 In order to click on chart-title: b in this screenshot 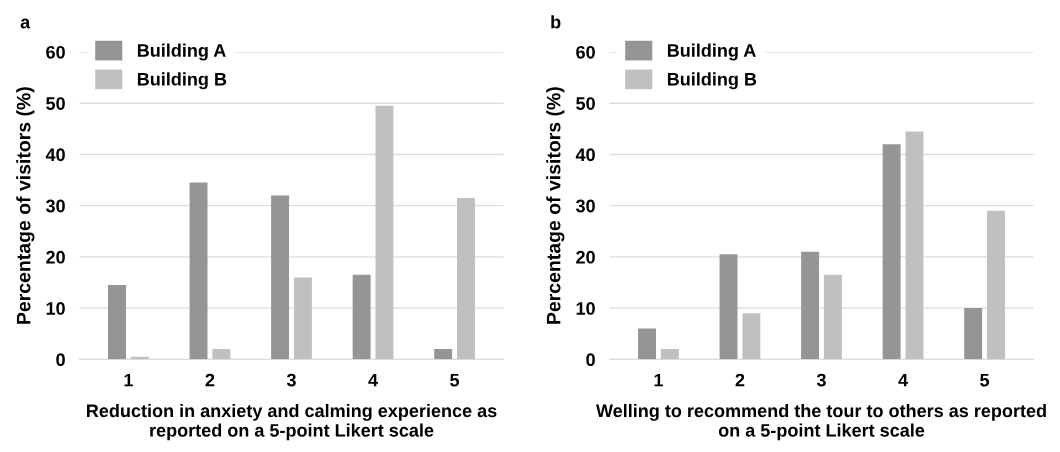, I will do `click(556, 22)`.